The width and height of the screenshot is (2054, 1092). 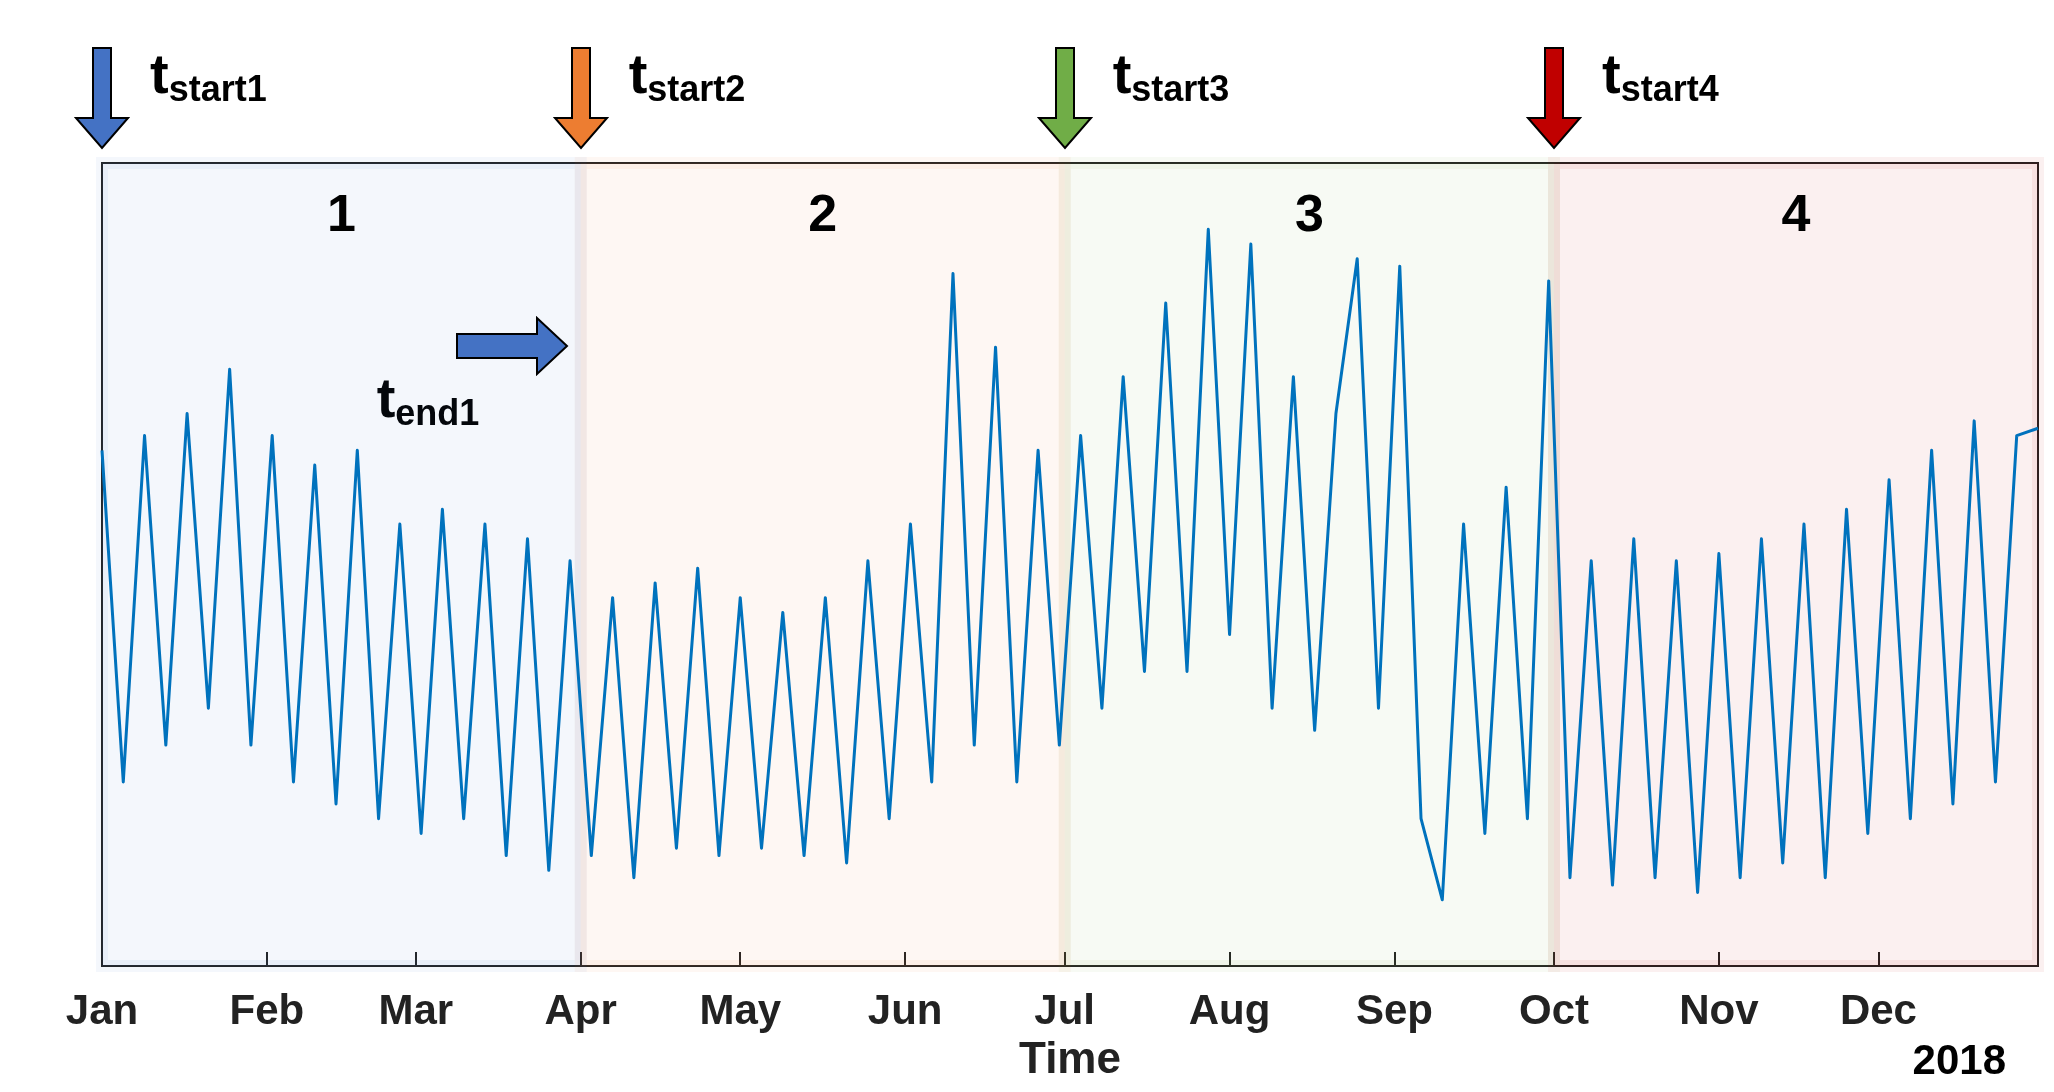 What do you see at coordinates (1065, 1009) in the screenshot?
I see `x-tick-label: Jul` at bounding box center [1065, 1009].